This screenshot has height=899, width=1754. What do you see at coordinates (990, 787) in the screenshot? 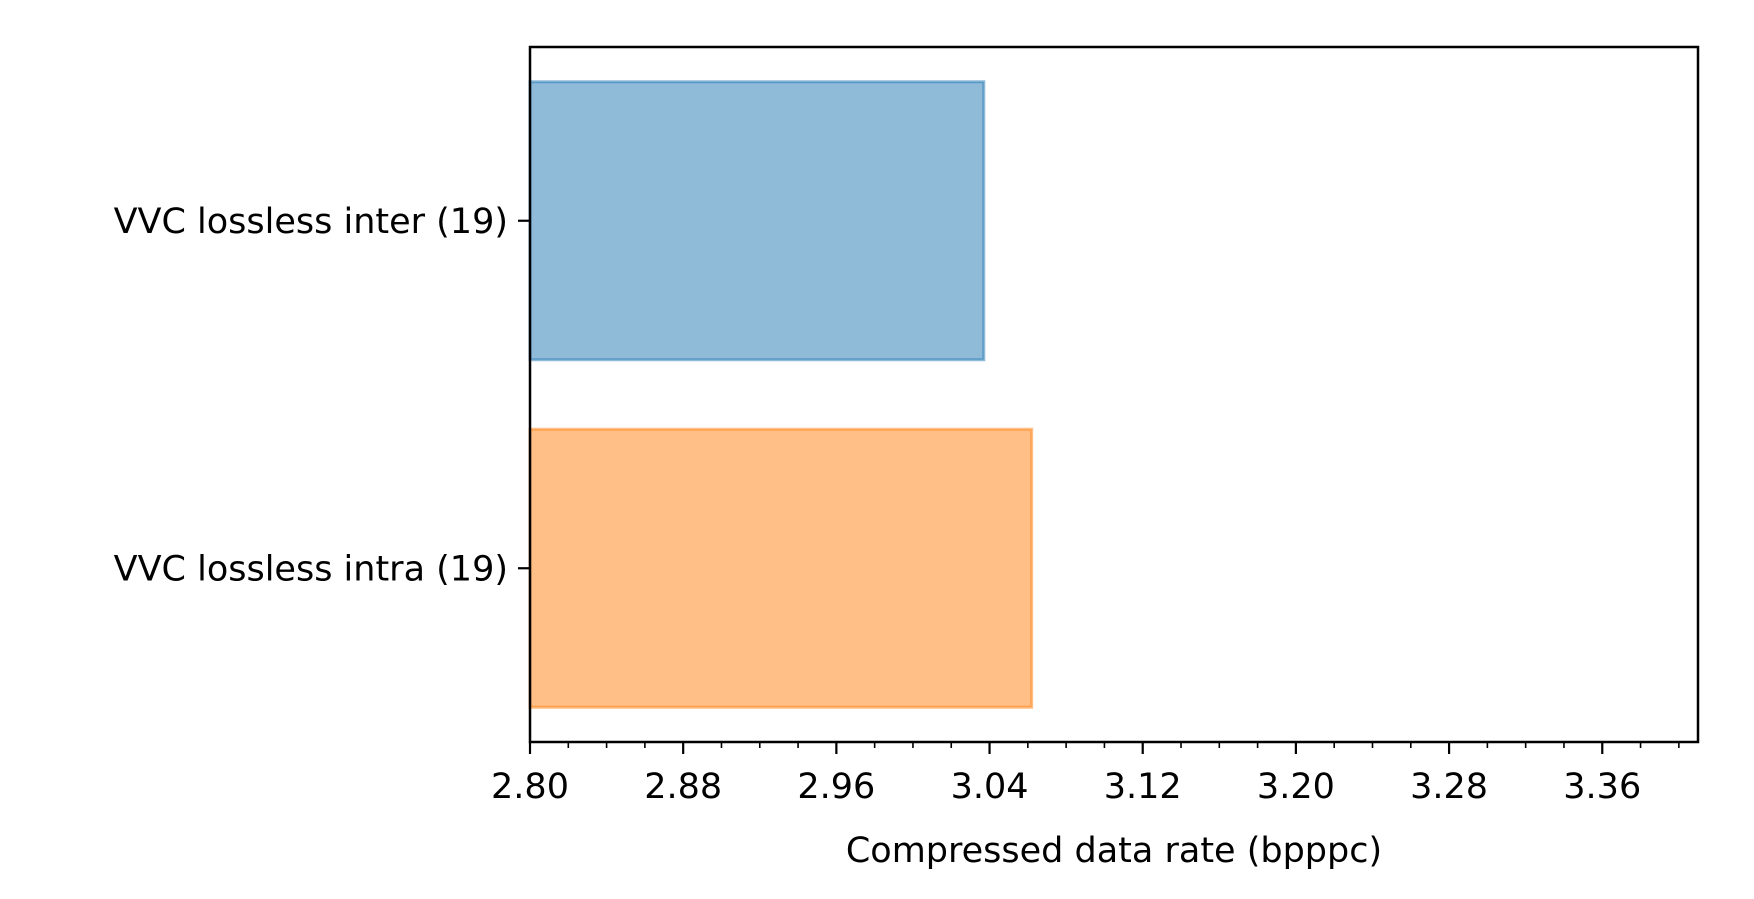
I see `x-tick-label: 3.04` at bounding box center [990, 787].